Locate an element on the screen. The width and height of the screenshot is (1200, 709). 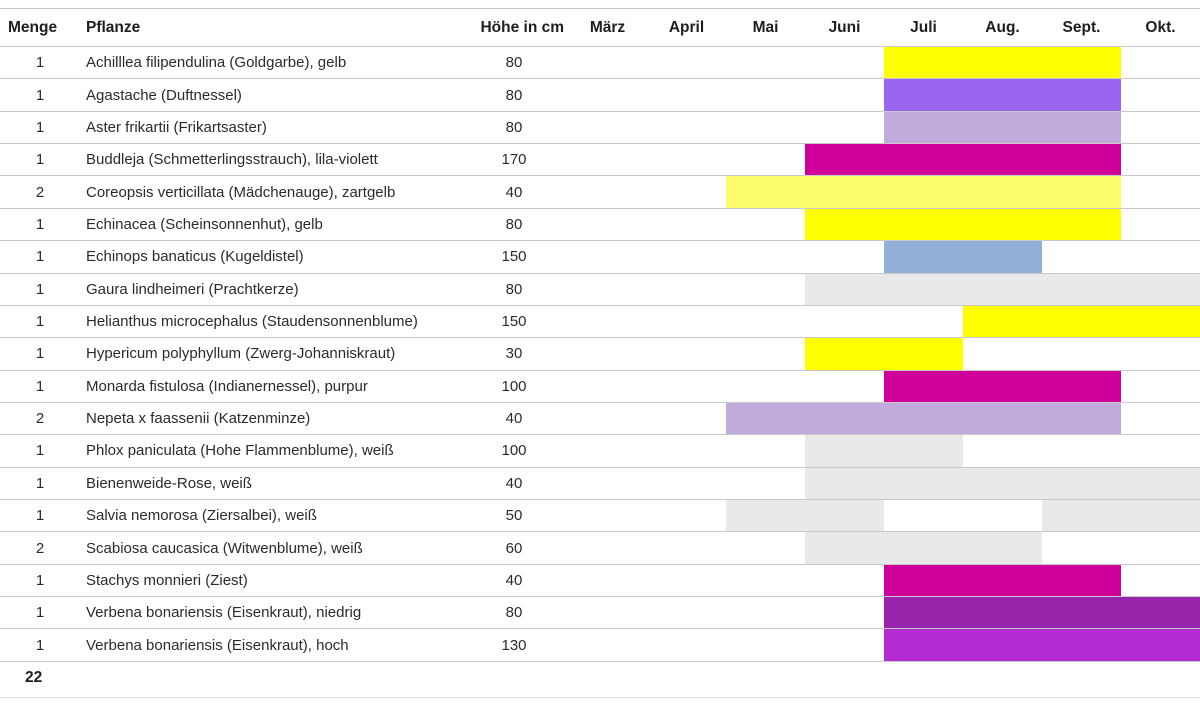
month-header-sept: Sept. is located at coordinates (1081, 27).